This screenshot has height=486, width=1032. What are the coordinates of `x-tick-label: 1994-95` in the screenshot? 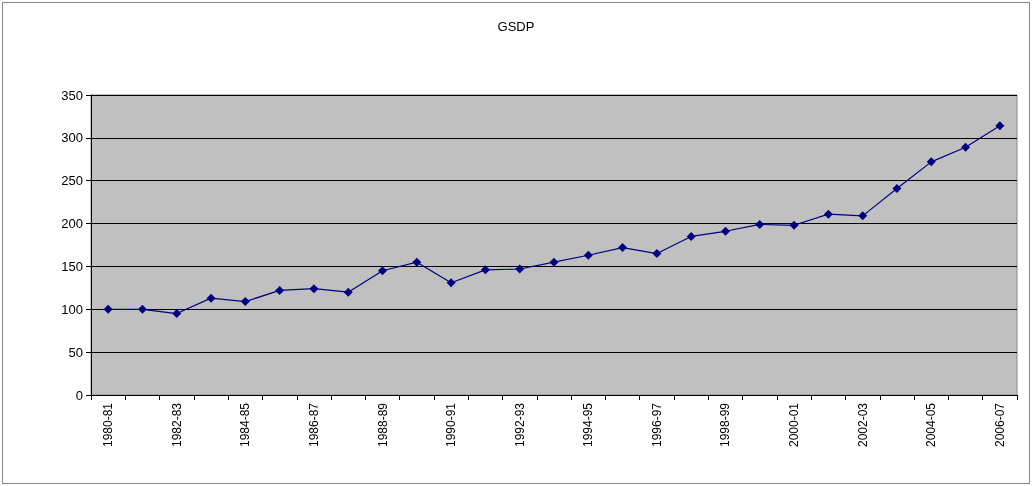 It's located at (588, 425).